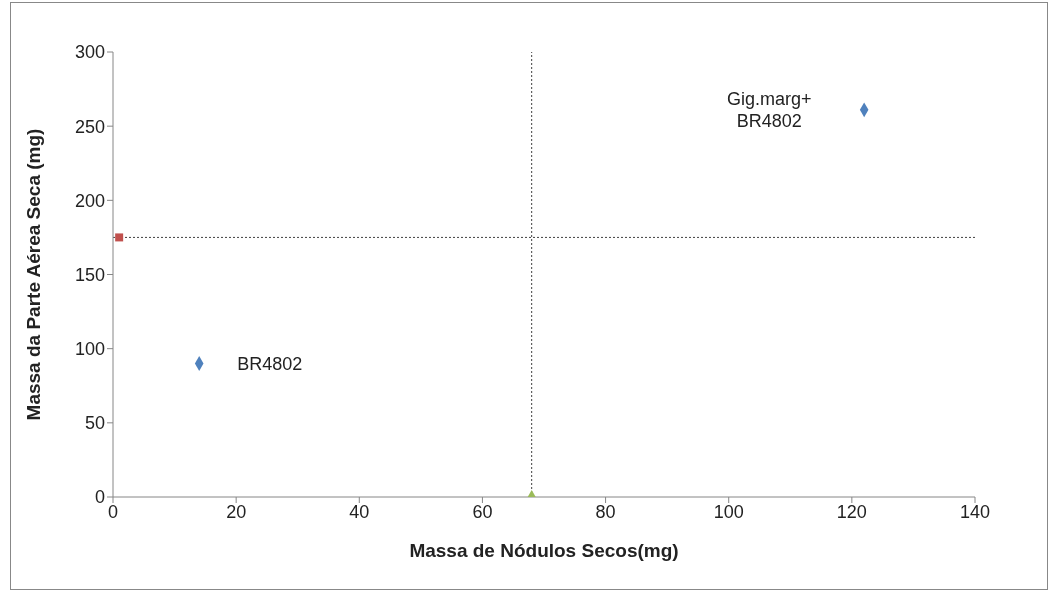 The height and width of the screenshot is (593, 1052). Describe the element at coordinates (482, 511) in the screenshot. I see `x-tick-label: 60` at that location.